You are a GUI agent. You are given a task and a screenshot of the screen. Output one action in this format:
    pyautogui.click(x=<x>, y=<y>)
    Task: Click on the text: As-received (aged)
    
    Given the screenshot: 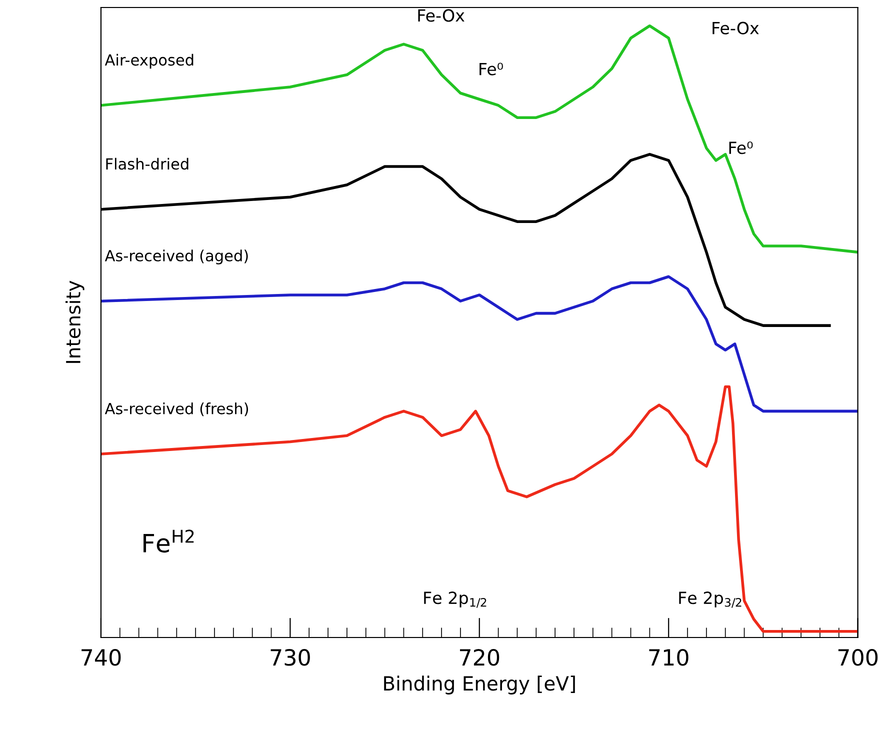 What is the action you would take?
    pyautogui.click(x=176, y=257)
    